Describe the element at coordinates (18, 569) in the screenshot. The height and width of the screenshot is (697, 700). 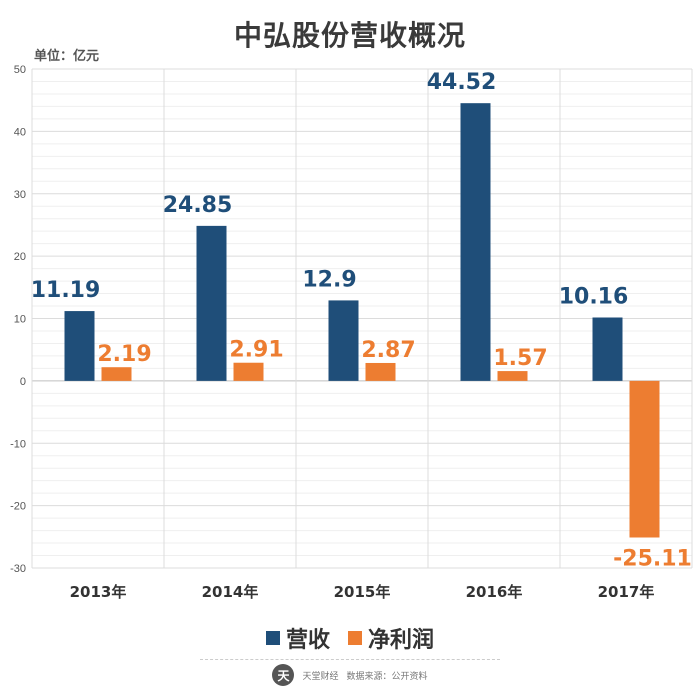
I see `y-tick-label: -30` at that location.